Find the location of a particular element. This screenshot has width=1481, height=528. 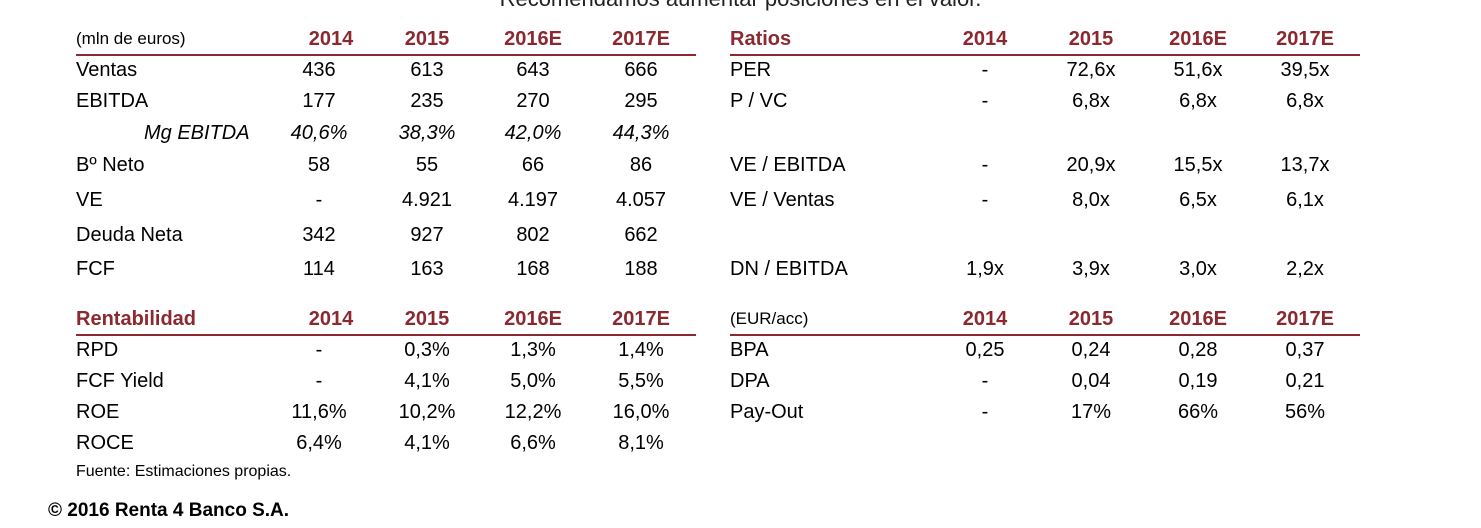

cell-value: 15,5x is located at coordinates (1198, 165).